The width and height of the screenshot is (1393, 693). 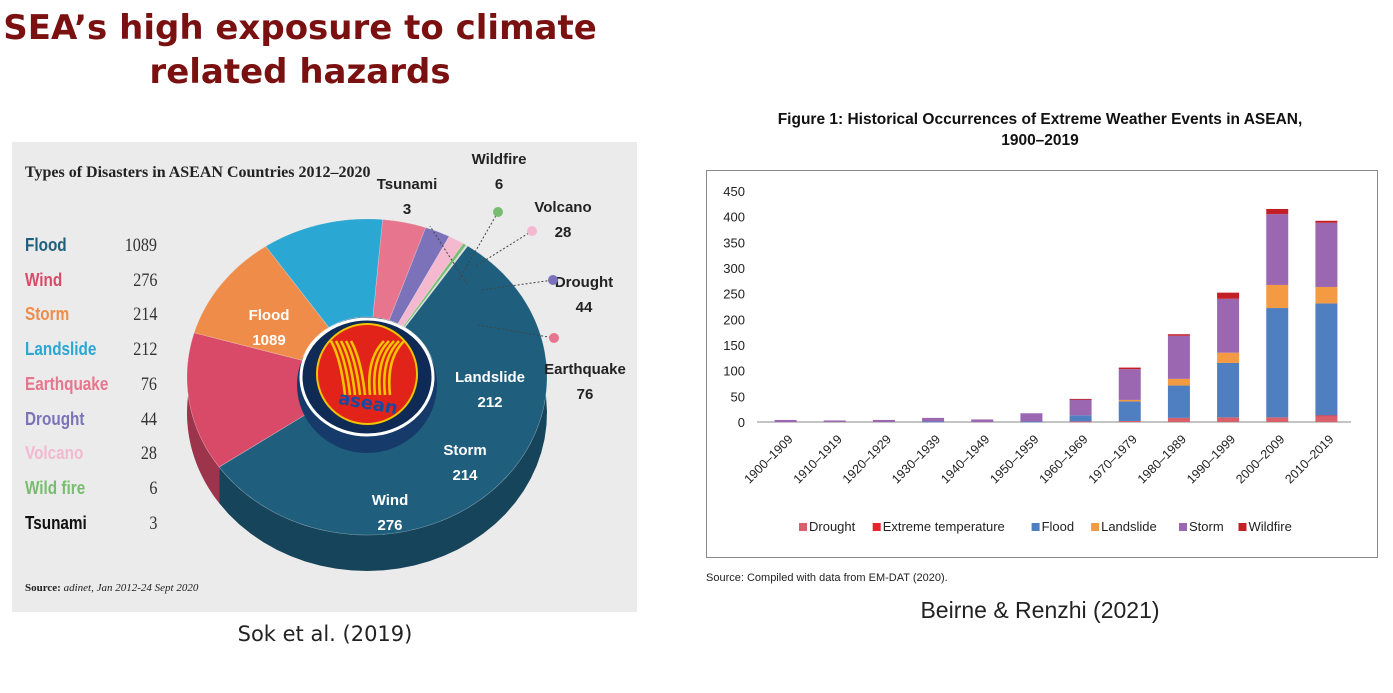 What do you see at coordinates (827, 526) in the screenshot?
I see `bar-legend-item-drought: Drought` at bounding box center [827, 526].